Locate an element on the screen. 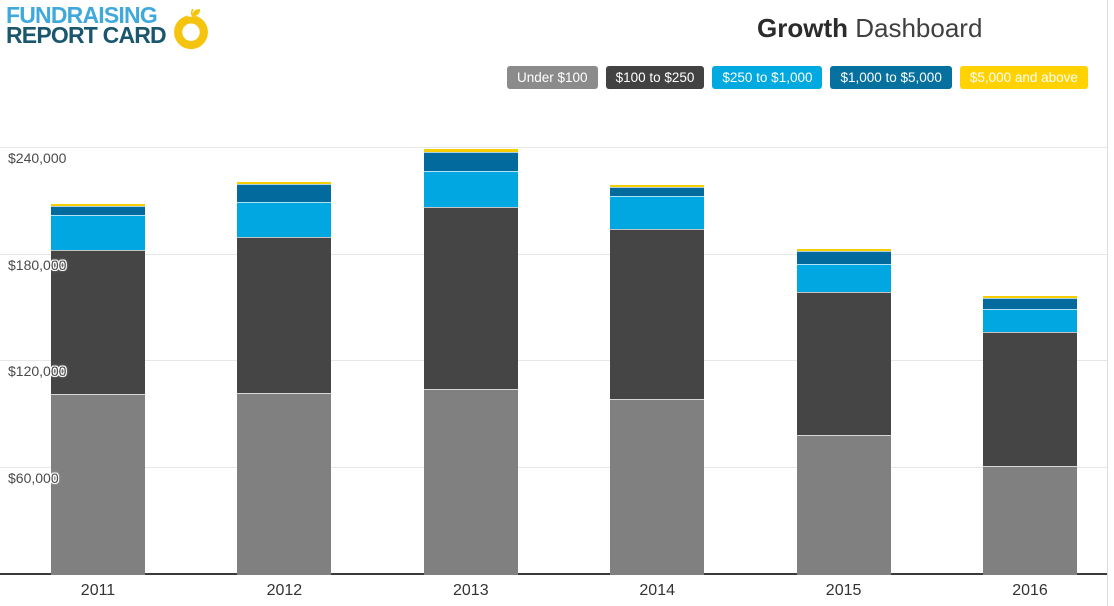 This screenshot has width=1114, height=606. legend-item-1: $100 to $250 is located at coordinates (655, 77).